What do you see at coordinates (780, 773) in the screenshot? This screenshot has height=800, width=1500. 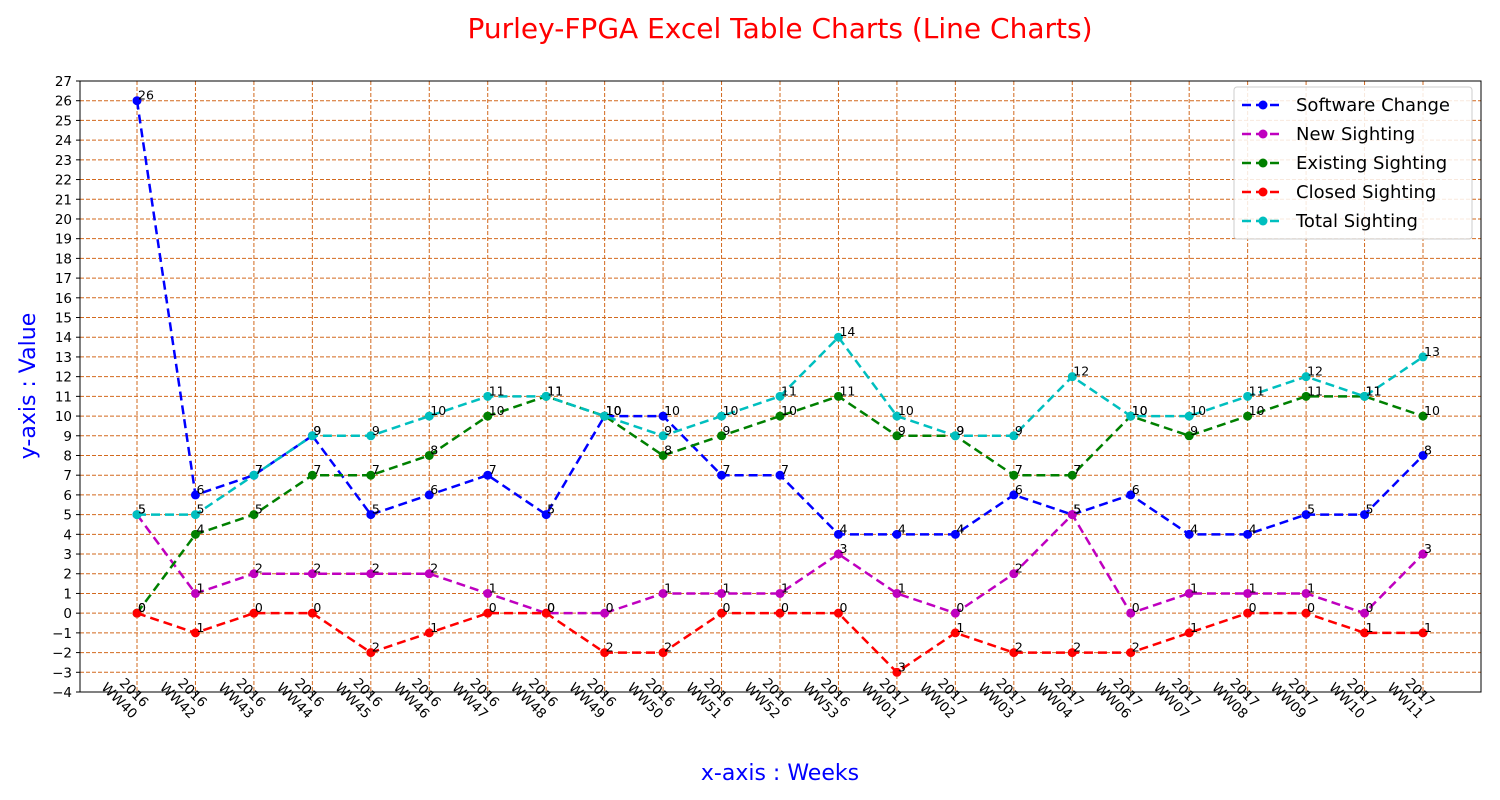 I see `x-axis-label: x-axis : Weeks` at bounding box center [780, 773].